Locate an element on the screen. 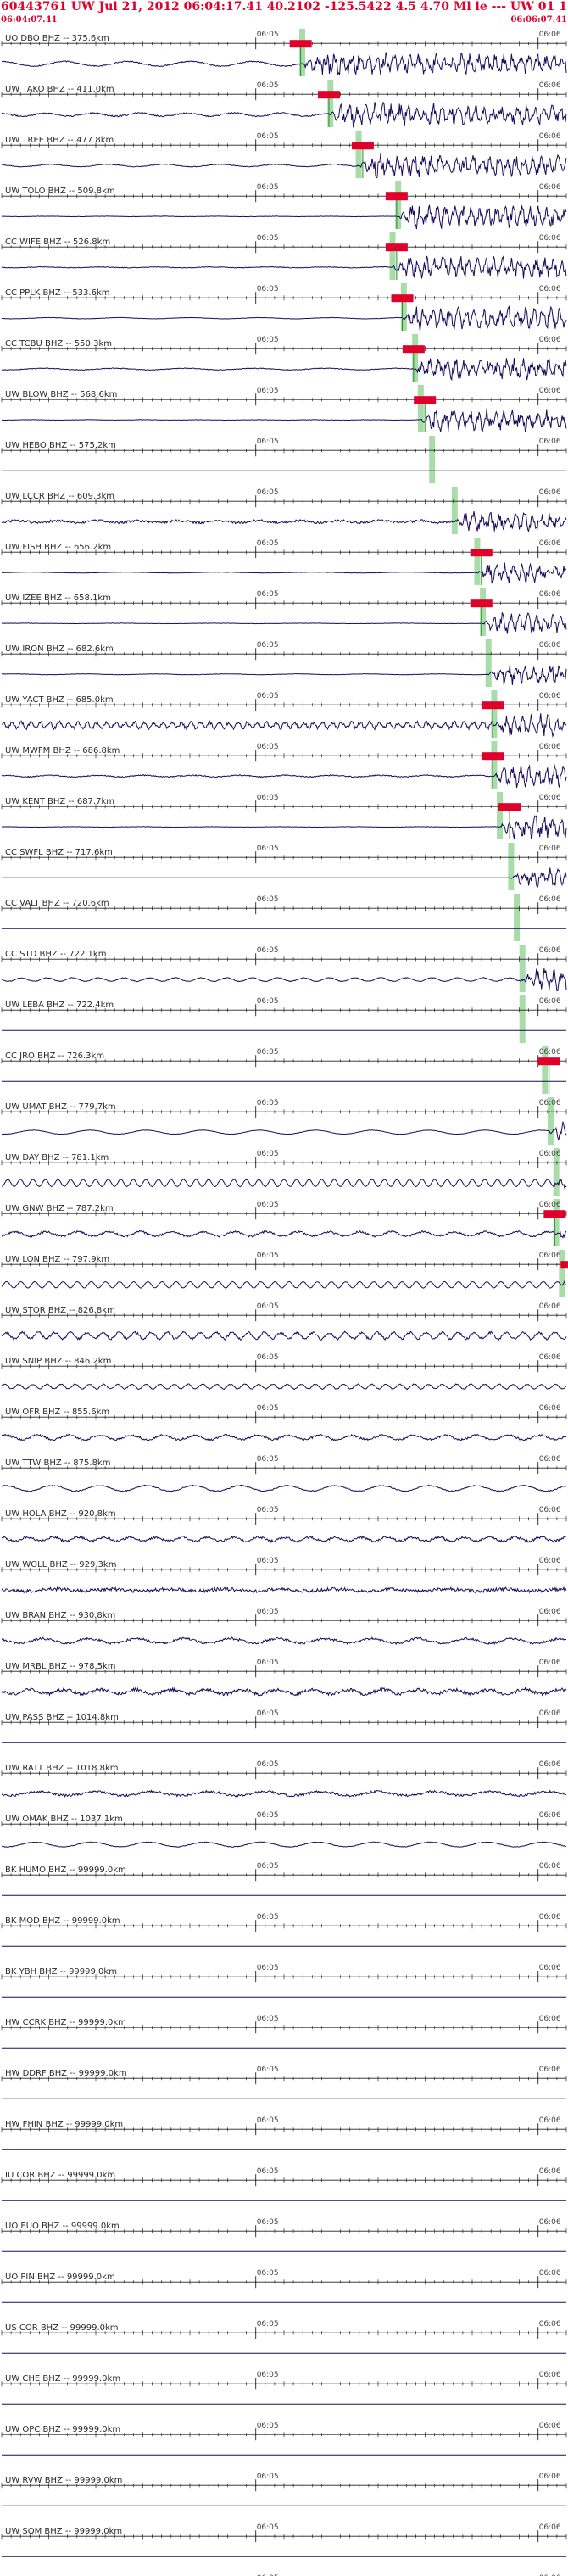 Image resolution: width=568 pixels, height=2576 pixels. trace-row: 06:05 06:06 UW IZEE BHZ -- 658.1km is located at coordinates (284, 613).